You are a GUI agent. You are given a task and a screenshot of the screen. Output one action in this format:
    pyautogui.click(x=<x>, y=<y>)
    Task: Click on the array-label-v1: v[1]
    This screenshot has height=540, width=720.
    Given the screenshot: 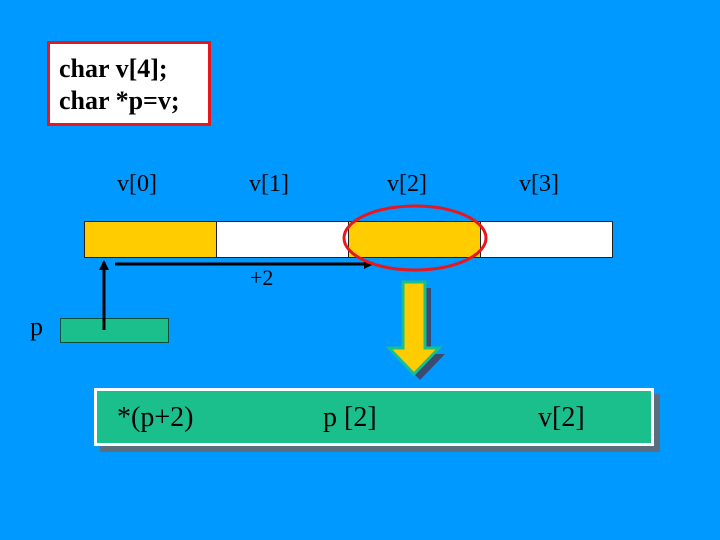 What is the action you would take?
    pyautogui.click(x=269, y=184)
    